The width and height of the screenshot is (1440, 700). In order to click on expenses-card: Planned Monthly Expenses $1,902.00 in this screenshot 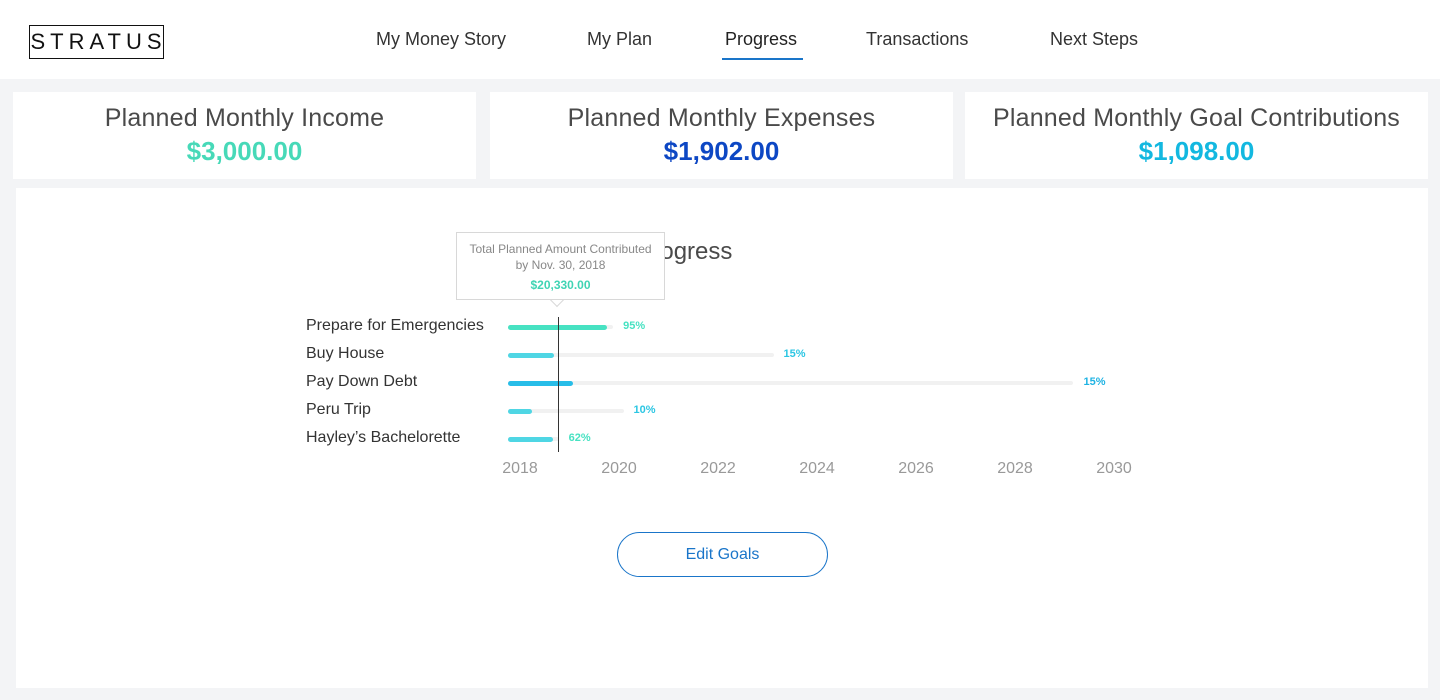, I will do `click(721, 135)`.